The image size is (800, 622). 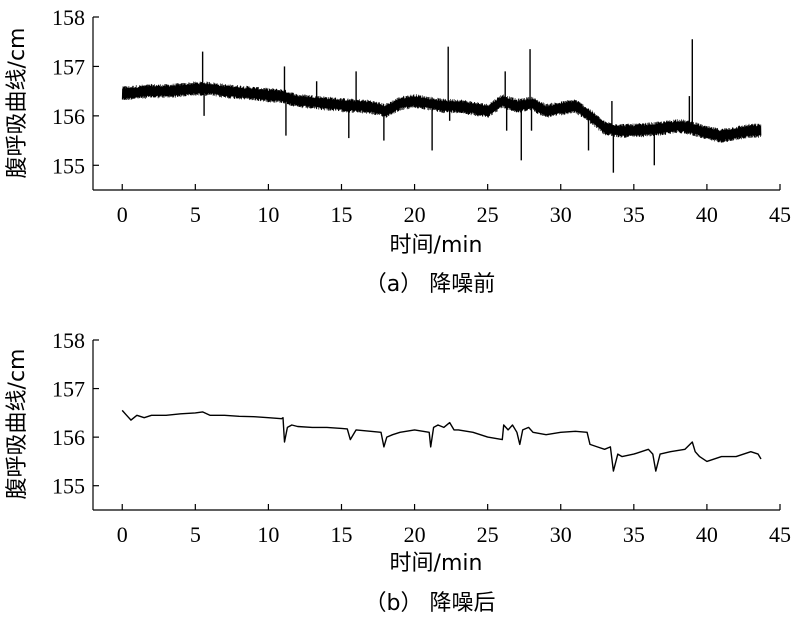 I want to click on series-layer, so click(x=441, y=440).